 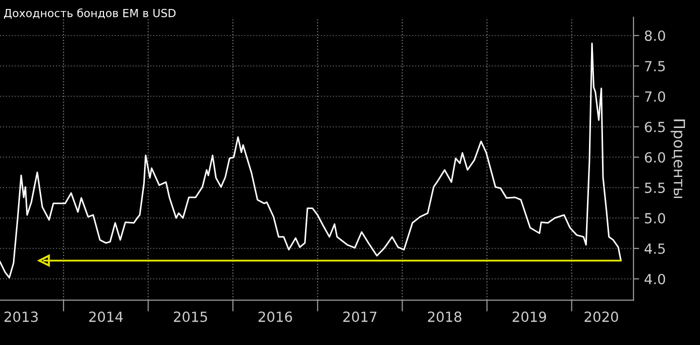 I want to click on x-tick-label: 2017, so click(x=359, y=317).